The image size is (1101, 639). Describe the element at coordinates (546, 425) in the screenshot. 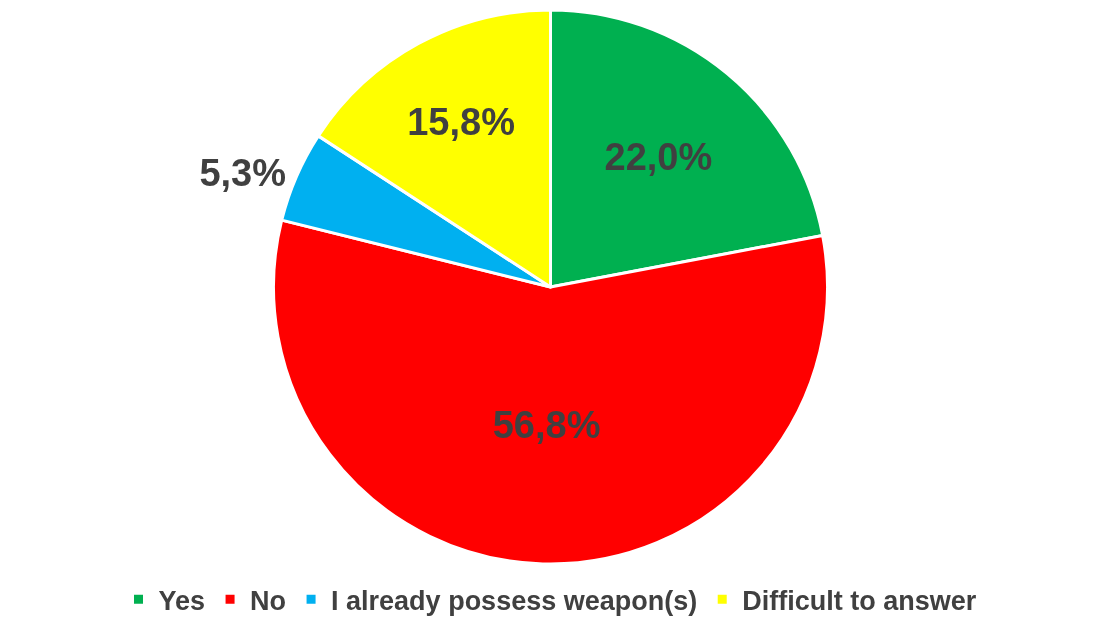

I see `data-label: 56,8%` at that location.